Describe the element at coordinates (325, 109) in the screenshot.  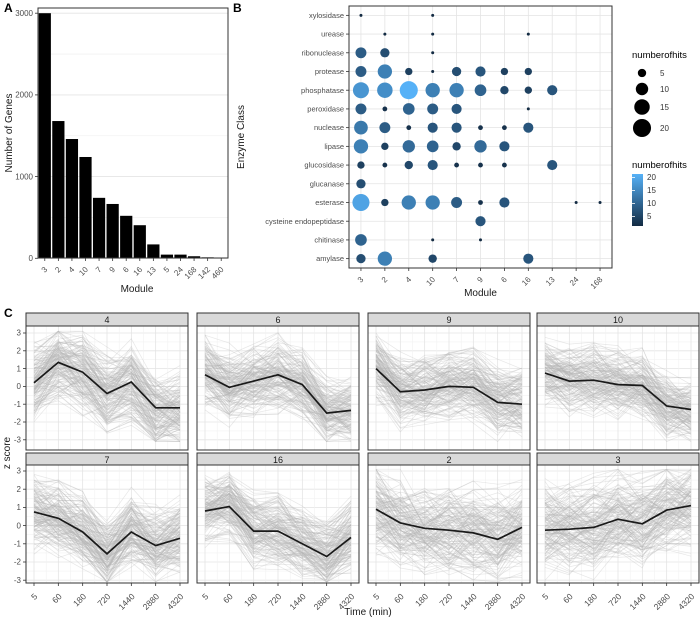
I see `svg-text: peroxidase` at that location.